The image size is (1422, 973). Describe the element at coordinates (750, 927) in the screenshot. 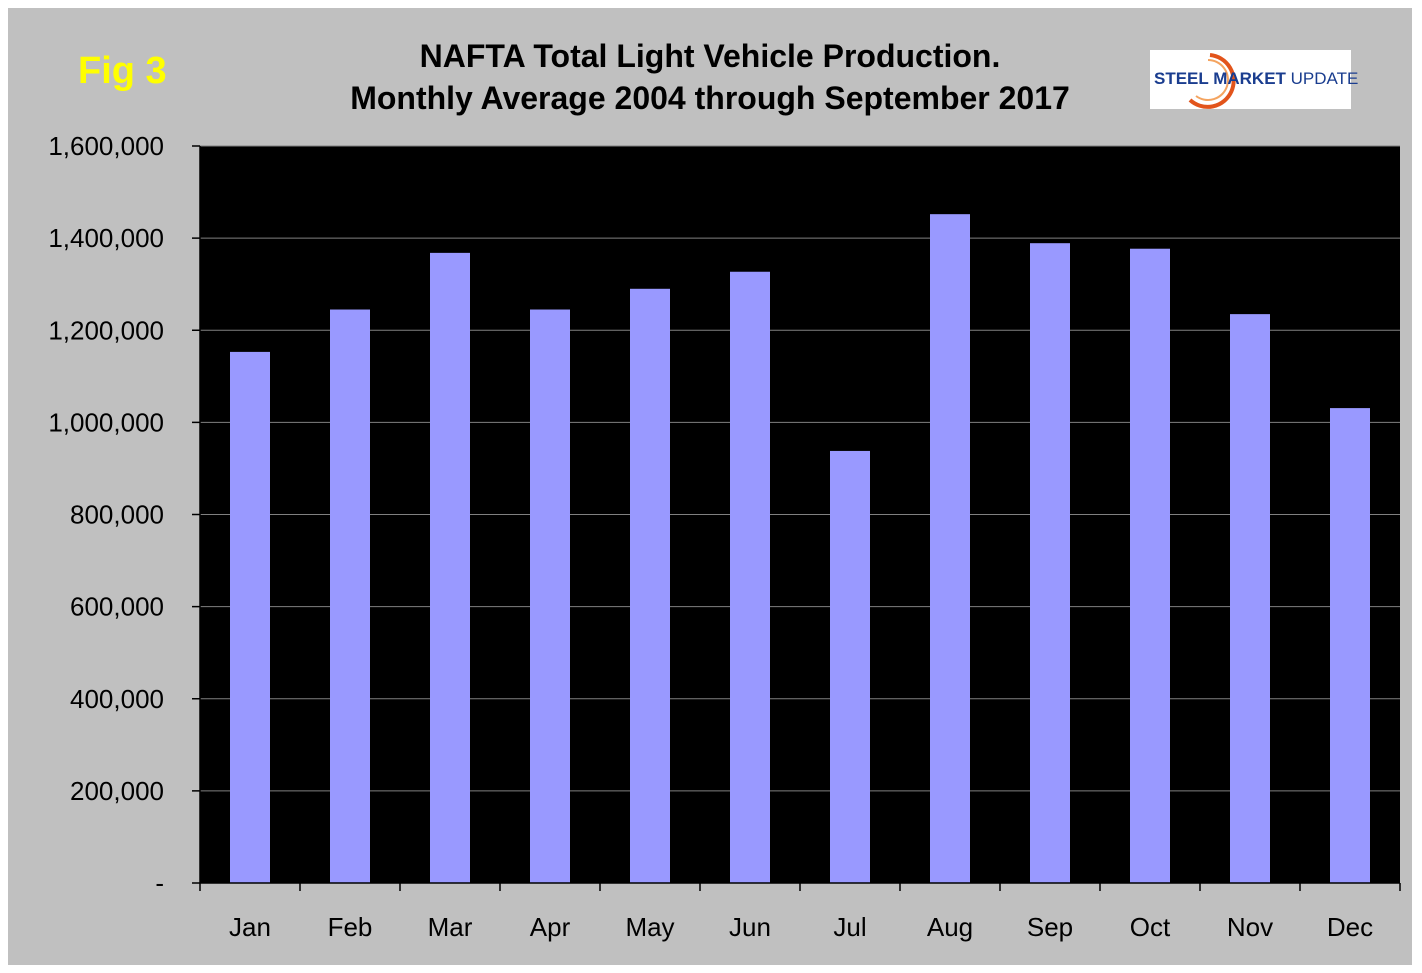

I see `x-tick-label: Jun` at that location.